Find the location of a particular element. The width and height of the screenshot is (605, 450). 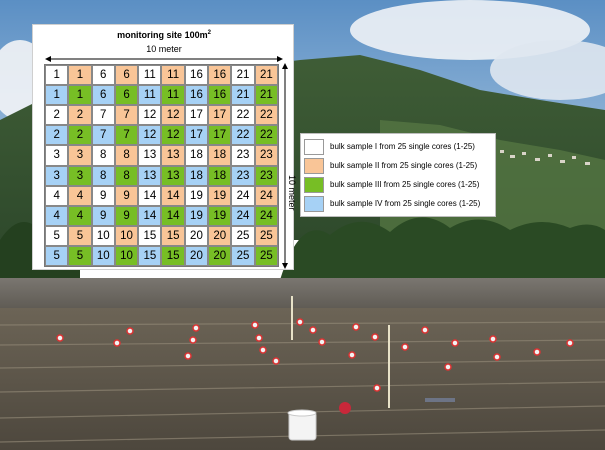

height-dimension-label: 10 meter is located at coordinates (292, 193).